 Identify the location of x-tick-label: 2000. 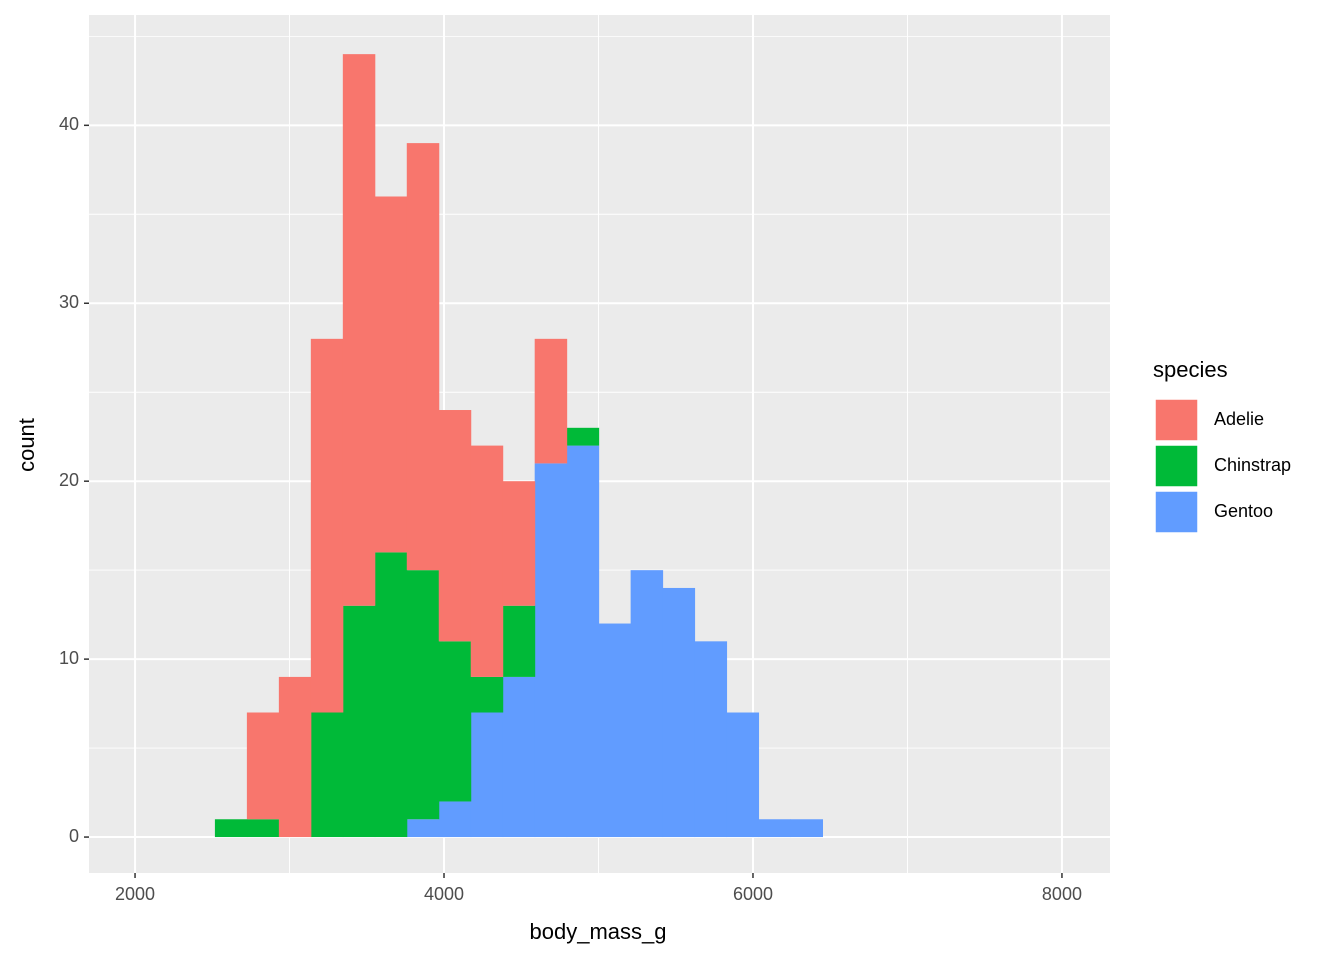
(135, 894).